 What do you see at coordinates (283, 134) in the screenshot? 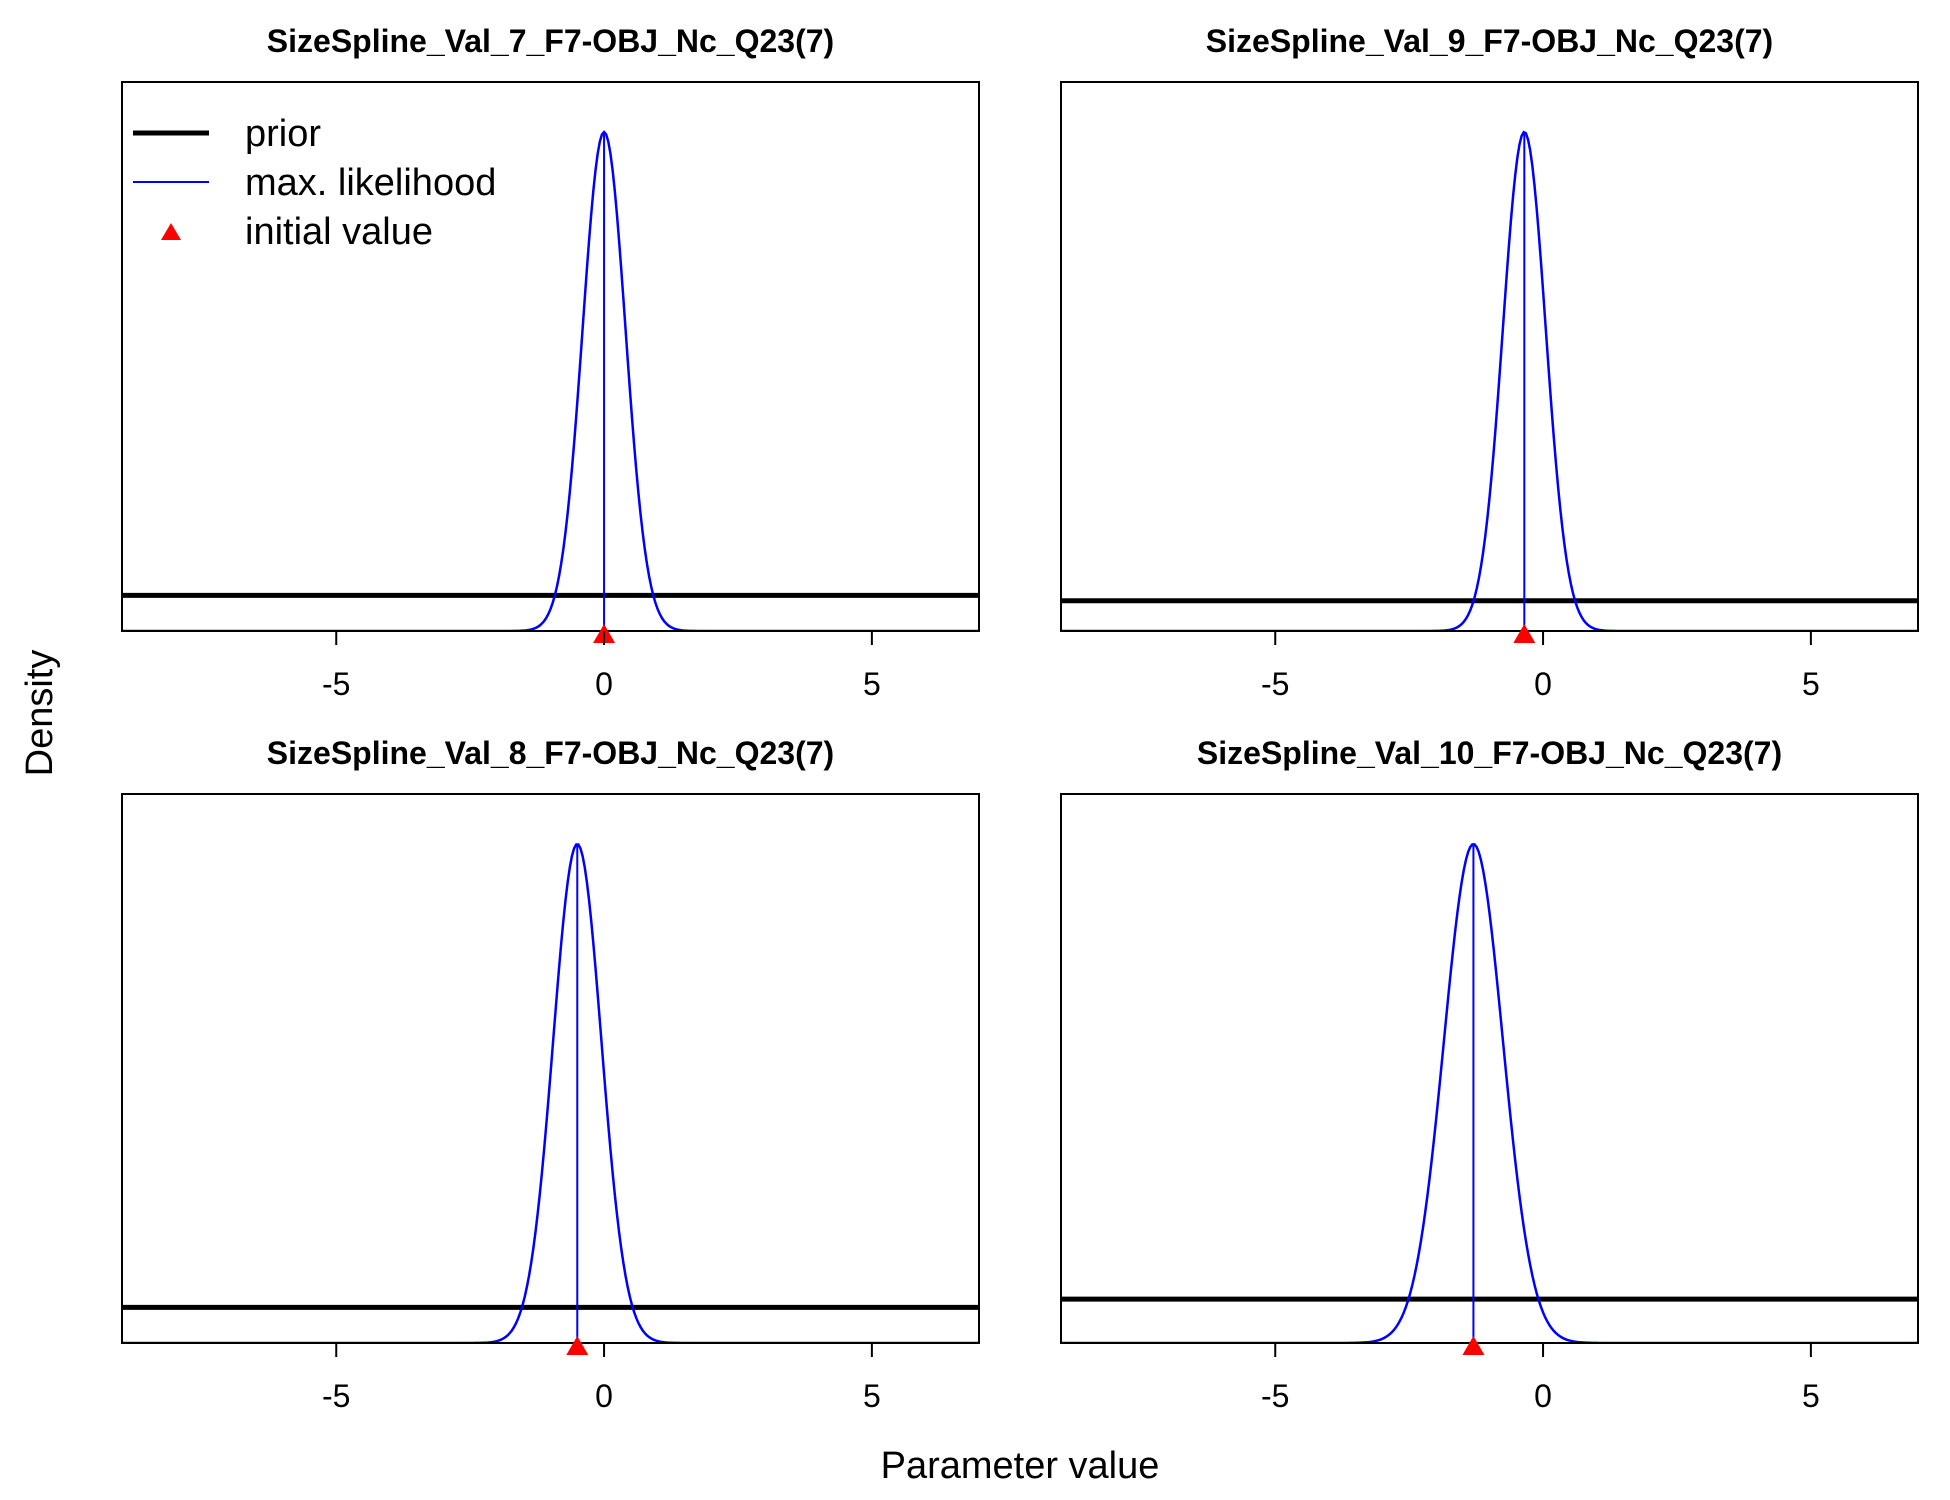
I see `legend-label: prior` at bounding box center [283, 134].